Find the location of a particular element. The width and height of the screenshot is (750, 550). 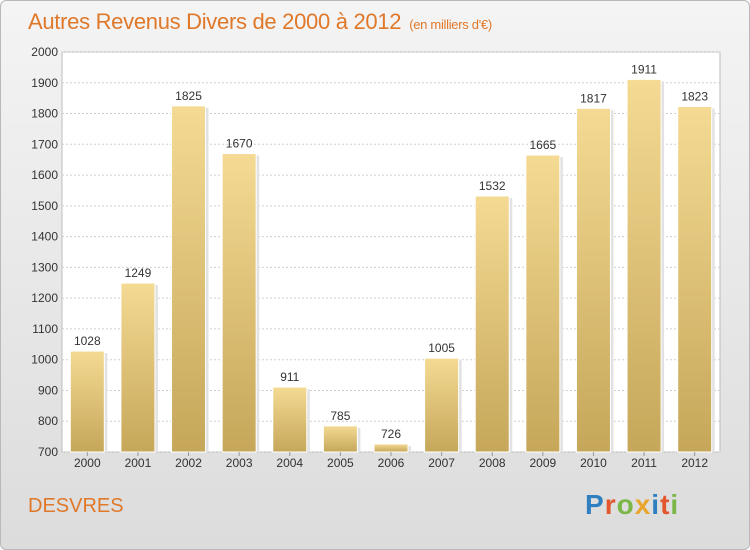

value-label: 1028 is located at coordinates (87, 341).